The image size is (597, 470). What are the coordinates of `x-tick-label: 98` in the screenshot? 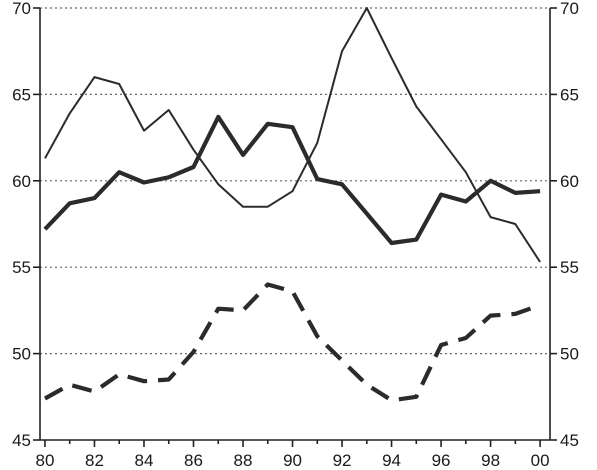 It's located at (490, 460).